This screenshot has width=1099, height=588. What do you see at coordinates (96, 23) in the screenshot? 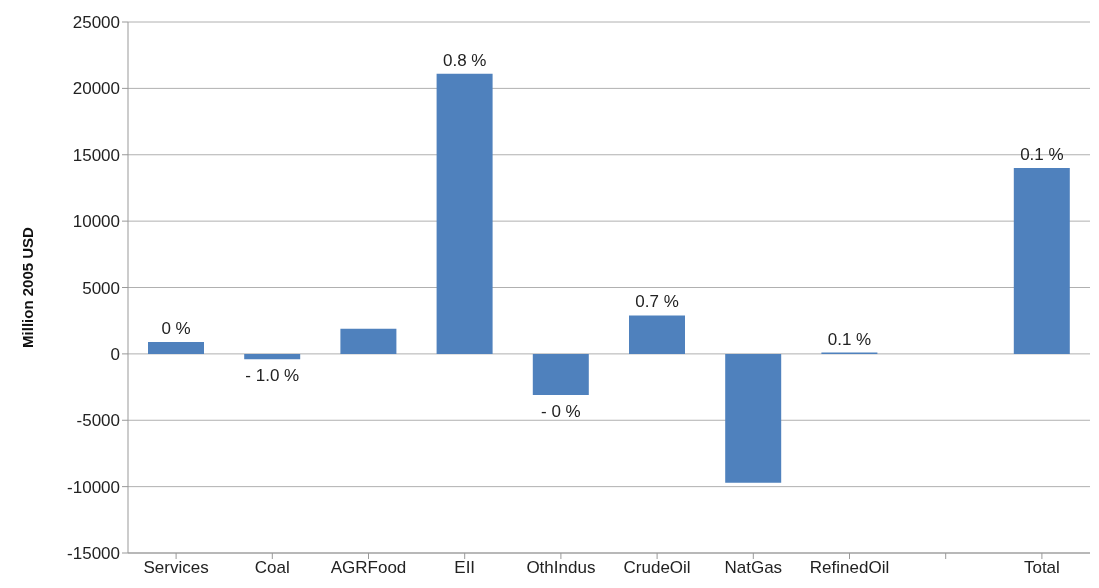
I see `y-tick-label: 25000` at bounding box center [96, 23].